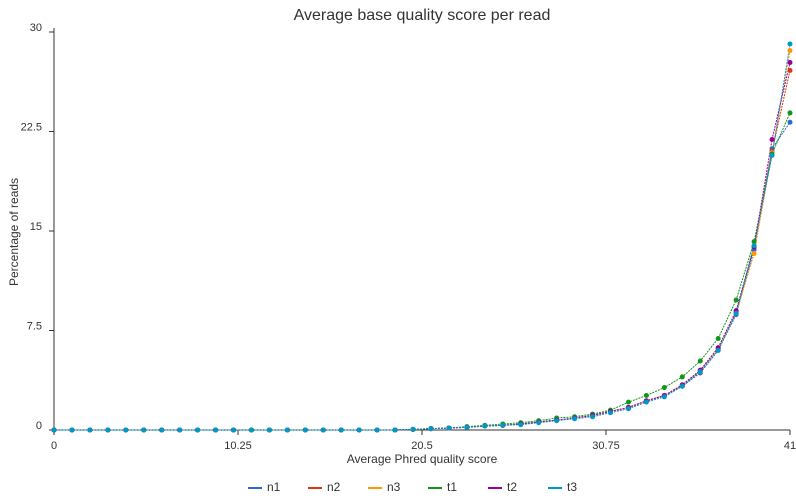 This screenshot has width=796, height=498. Describe the element at coordinates (14, 232) in the screenshot. I see `y-axis-title: Percentage of reads` at that location.